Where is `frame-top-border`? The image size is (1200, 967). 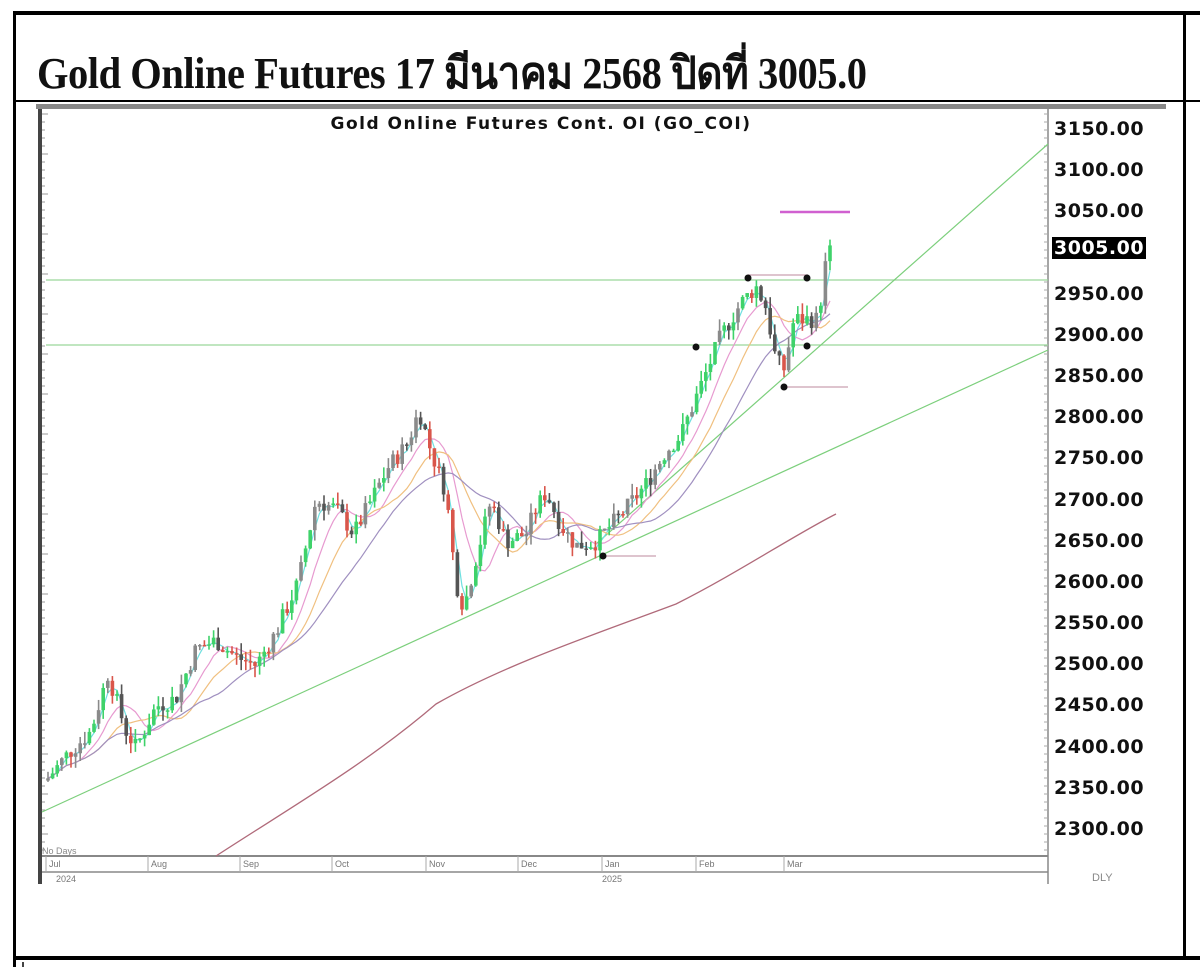
frame-top-border is located at coordinates (606, 13).